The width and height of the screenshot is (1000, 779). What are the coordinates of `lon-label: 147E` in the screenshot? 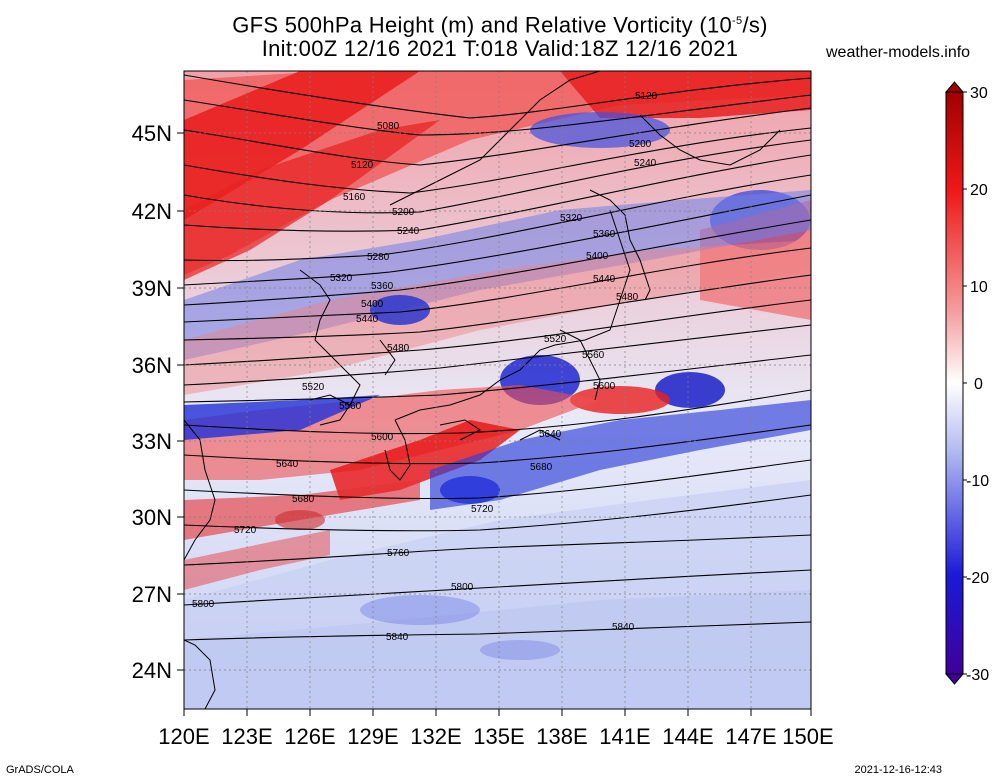 It's located at (750, 736).